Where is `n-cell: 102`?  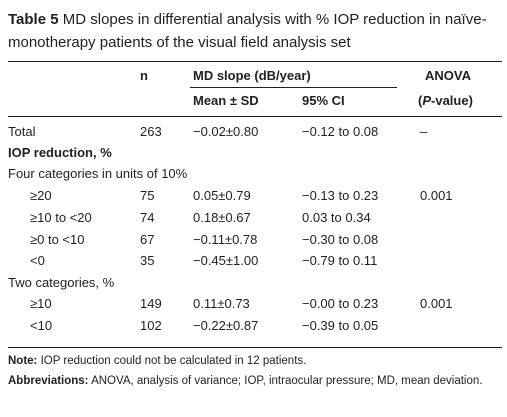
n-cell: 102 is located at coordinates (151, 325).